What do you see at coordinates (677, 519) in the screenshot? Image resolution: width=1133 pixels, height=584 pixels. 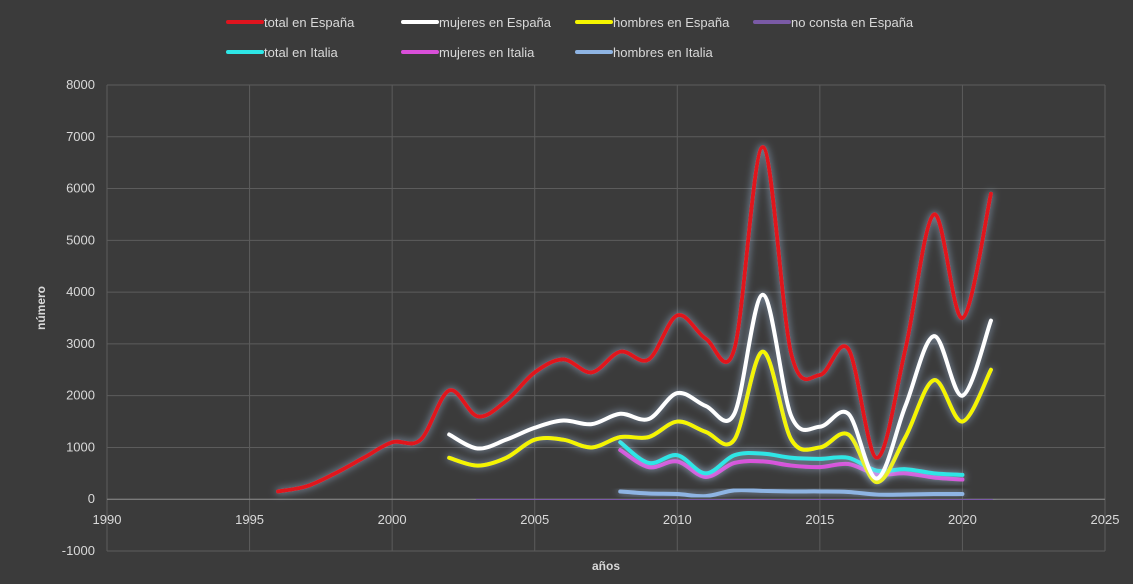 I see `x-tick-label: 2010` at bounding box center [677, 519].